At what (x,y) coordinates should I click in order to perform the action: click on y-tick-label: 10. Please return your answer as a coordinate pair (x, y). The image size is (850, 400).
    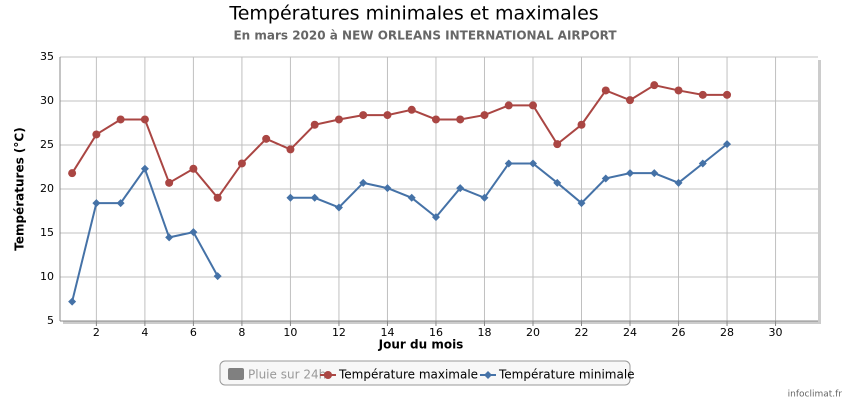
    Looking at the image, I should click on (47, 276).